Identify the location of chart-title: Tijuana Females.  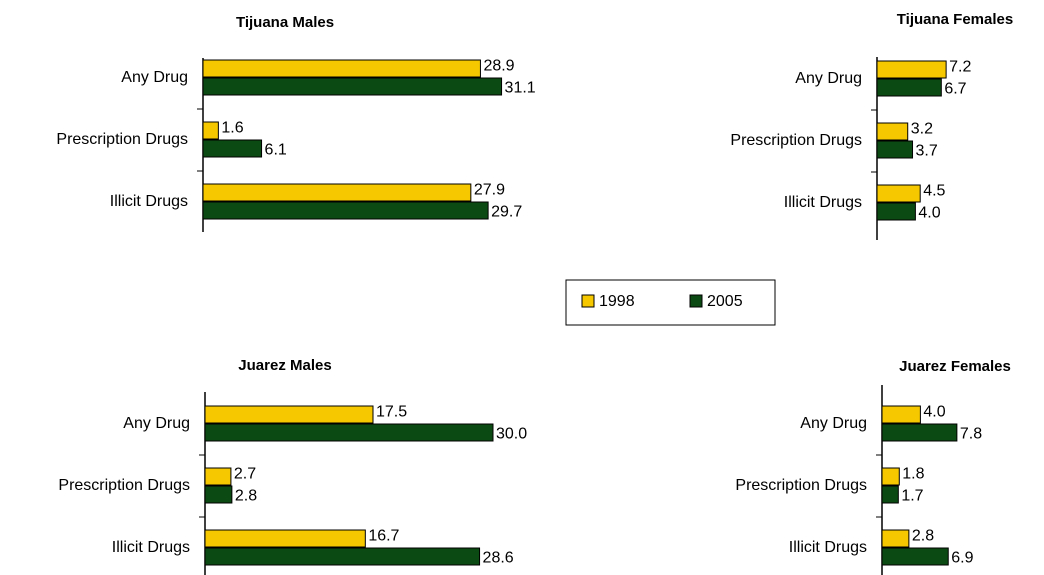
(955, 19).